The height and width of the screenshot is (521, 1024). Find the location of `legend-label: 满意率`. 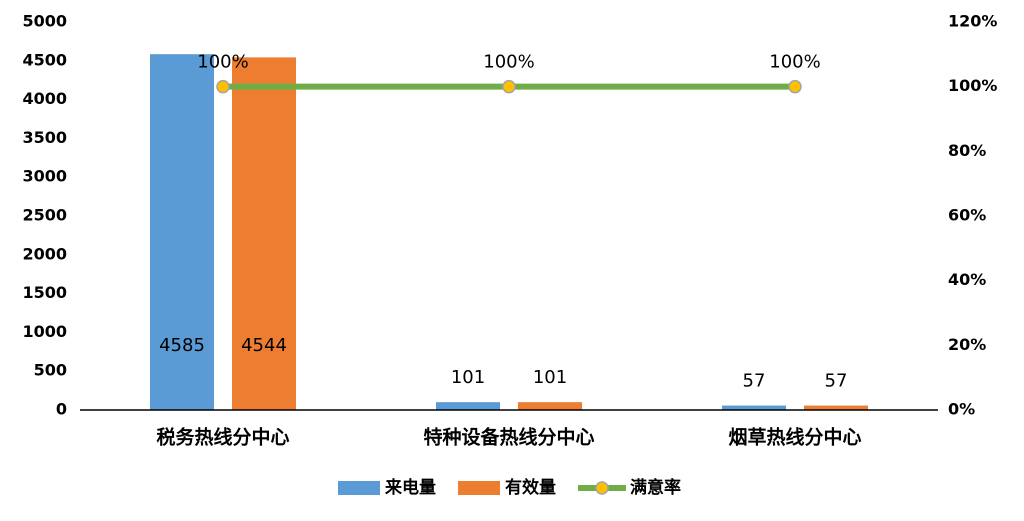

legend-label: 满意率 is located at coordinates (655, 487).